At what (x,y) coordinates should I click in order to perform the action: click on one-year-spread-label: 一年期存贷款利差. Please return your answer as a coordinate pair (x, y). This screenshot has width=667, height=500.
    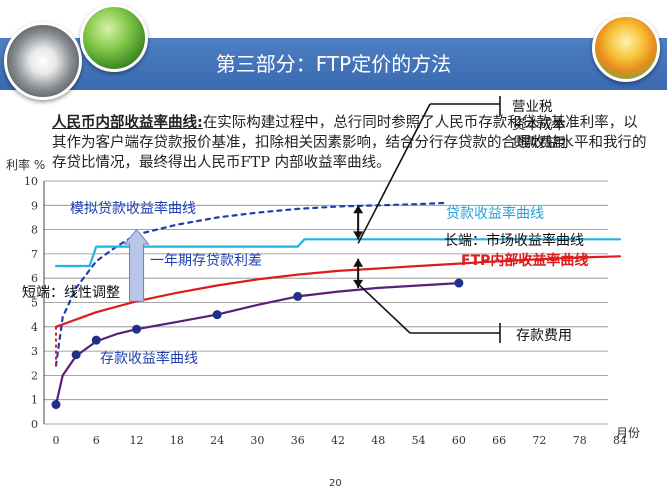
    Looking at the image, I should click on (206, 261).